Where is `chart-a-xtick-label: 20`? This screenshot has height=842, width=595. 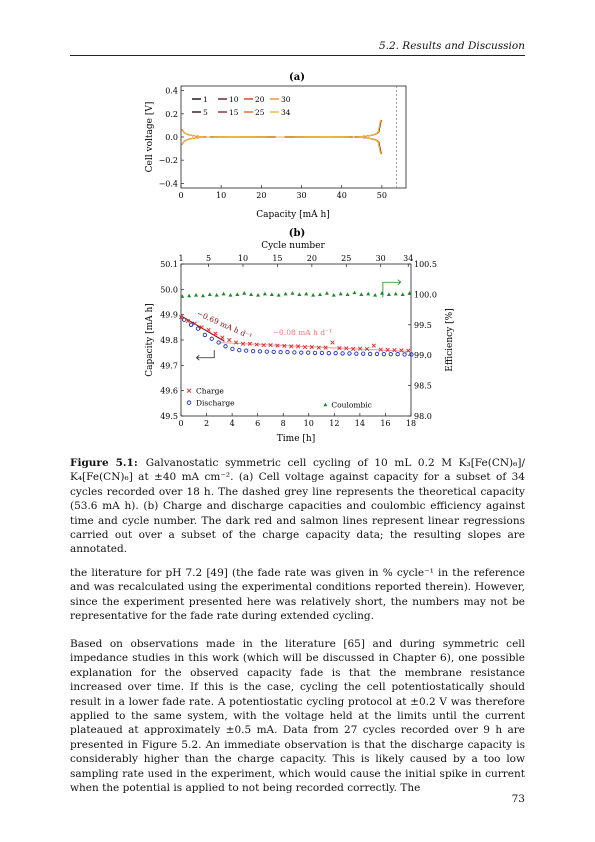
chart-a-xtick-label: 20 is located at coordinates (261, 195).